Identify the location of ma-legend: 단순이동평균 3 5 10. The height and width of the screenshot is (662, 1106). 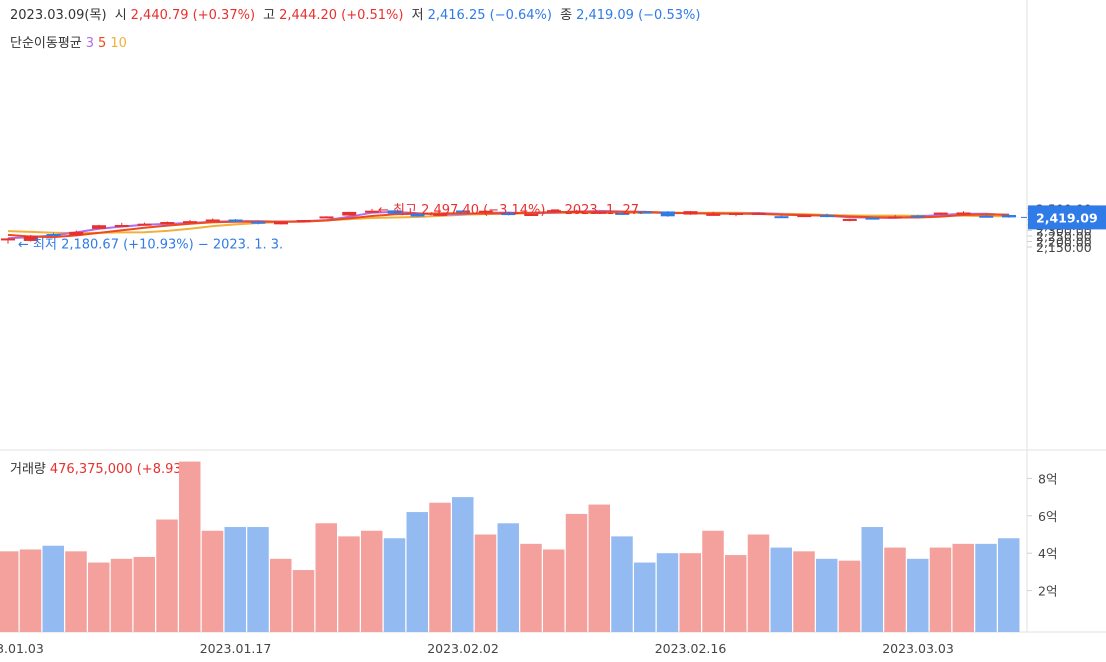
(70, 41).